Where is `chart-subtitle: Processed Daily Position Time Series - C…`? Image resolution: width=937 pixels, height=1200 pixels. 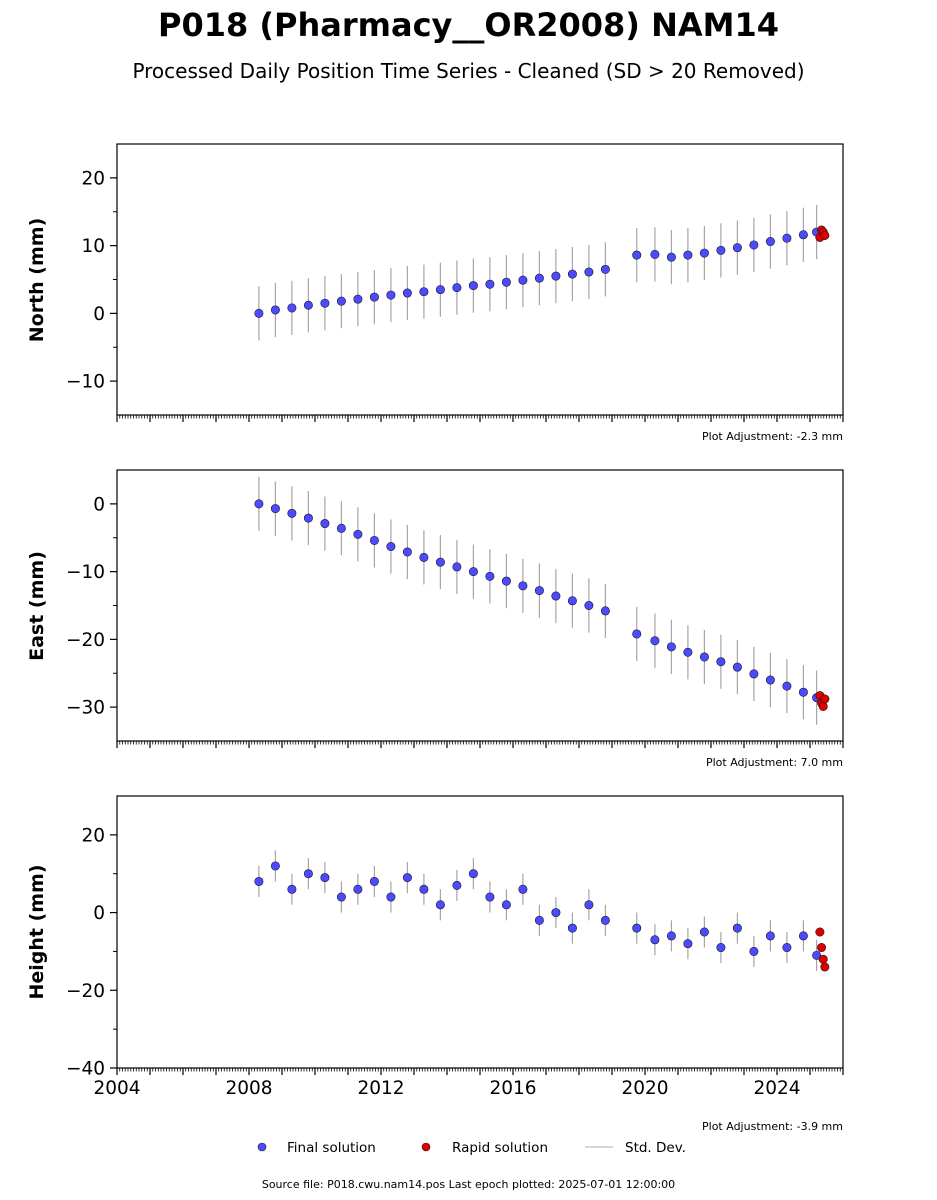
chart-subtitle: Processed Daily Position Time Series - C… is located at coordinates (468, 71).